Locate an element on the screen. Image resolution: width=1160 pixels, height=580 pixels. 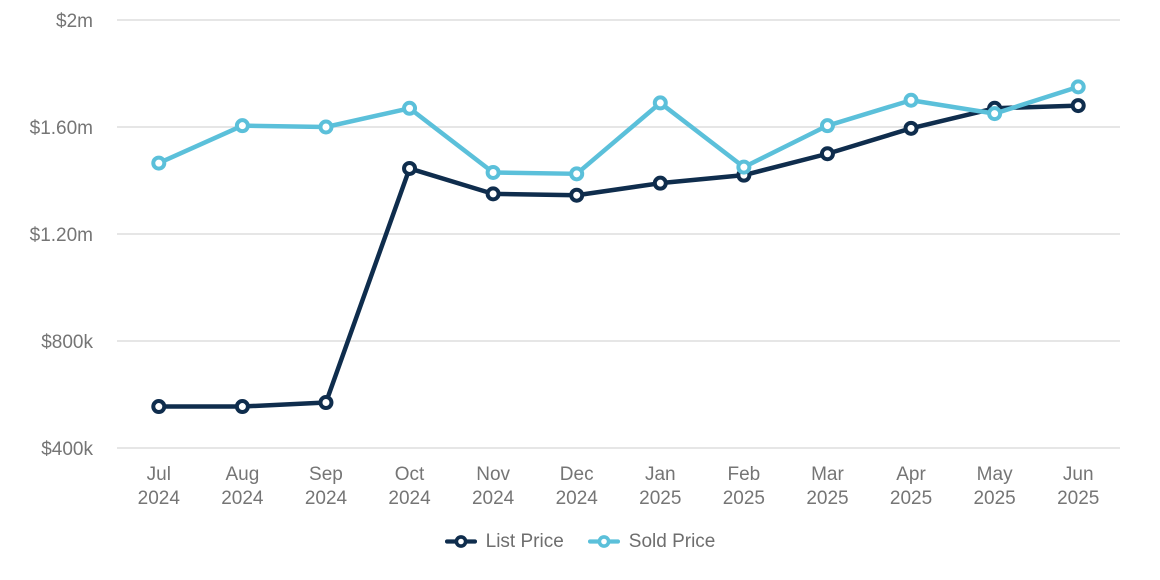
x-axis-tick-label-month: Oct is located at coordinates (410, 474).